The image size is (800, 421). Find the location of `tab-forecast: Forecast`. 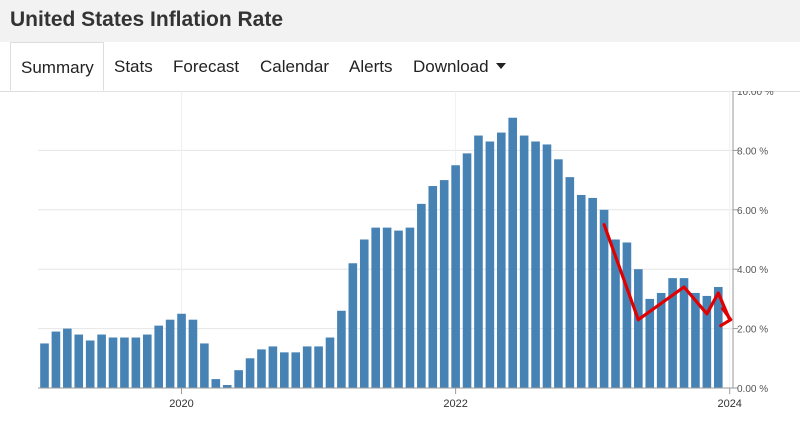

tab-forecast: Forecast is located at coordinates (206, 66).